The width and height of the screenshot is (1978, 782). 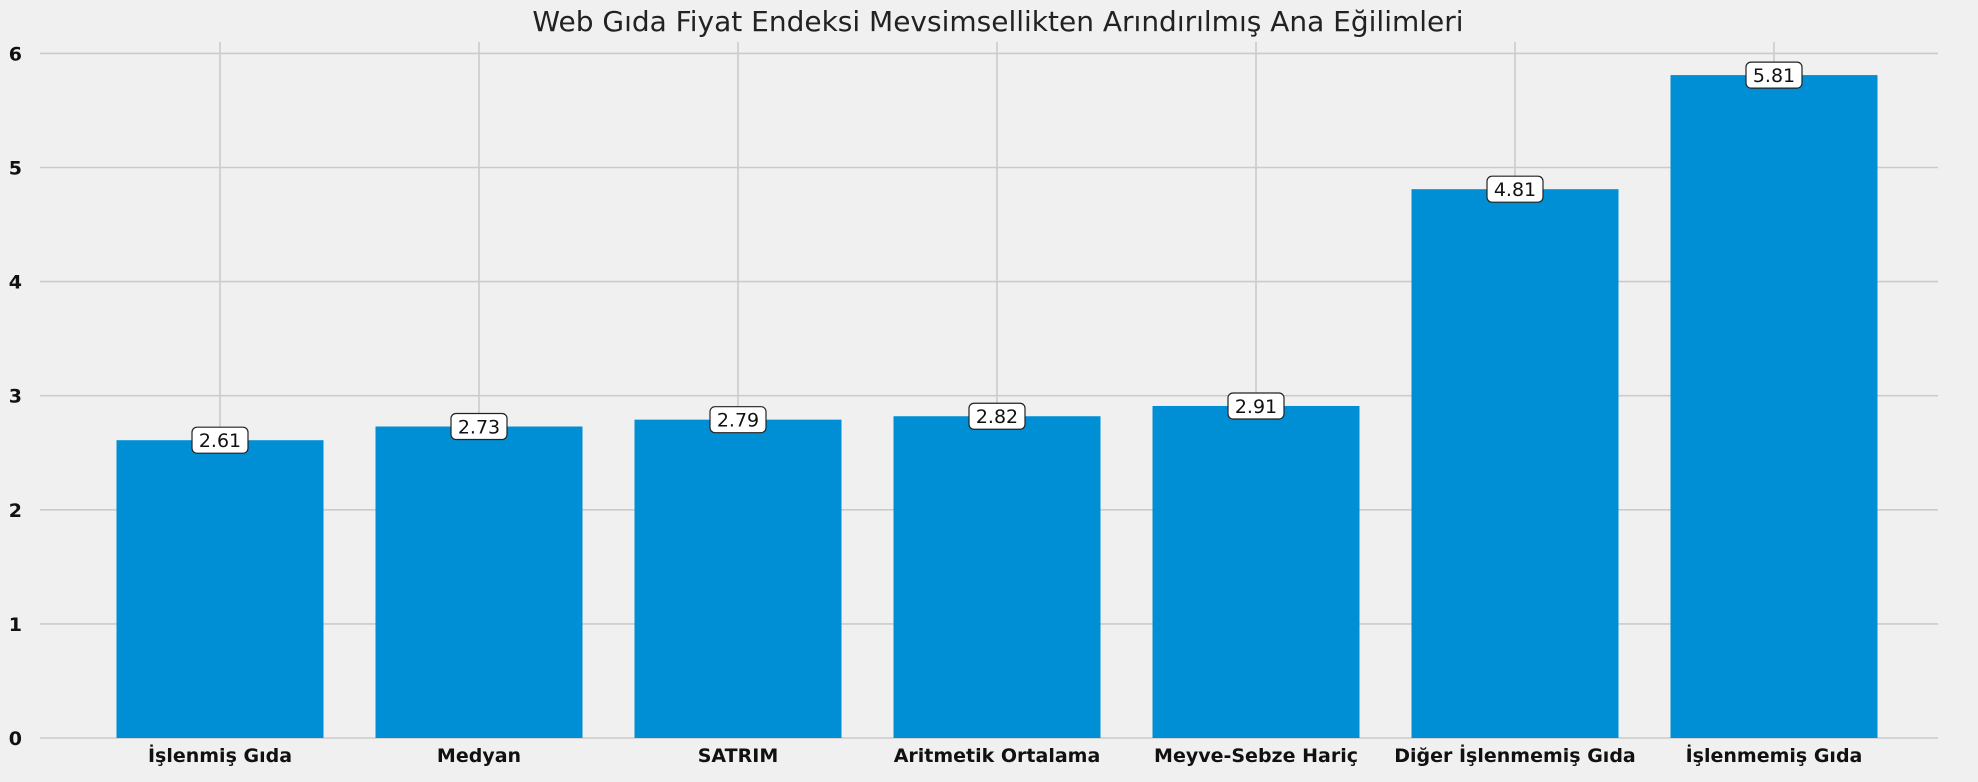 I want to click on value-label: 2.91, so click(x=1256, y=407).